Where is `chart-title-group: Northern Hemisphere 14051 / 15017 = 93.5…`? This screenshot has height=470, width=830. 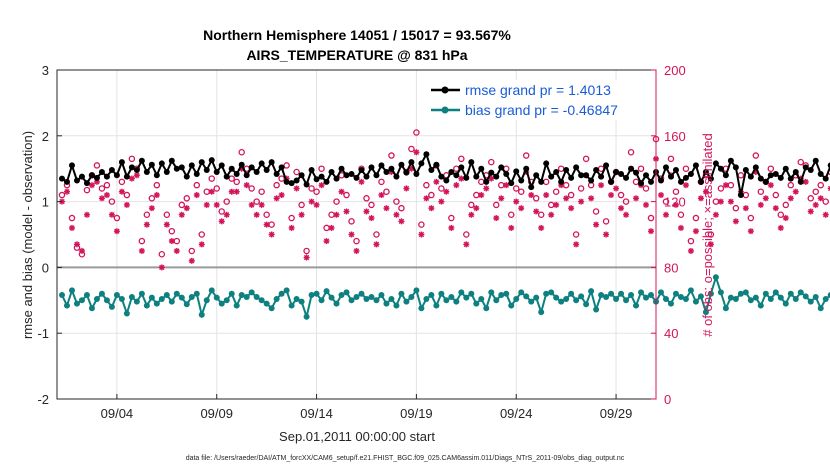
chart-title-group: Northern Hemisphere 14051 / 15017 = 93.5… is located at coordinates (357, 45).